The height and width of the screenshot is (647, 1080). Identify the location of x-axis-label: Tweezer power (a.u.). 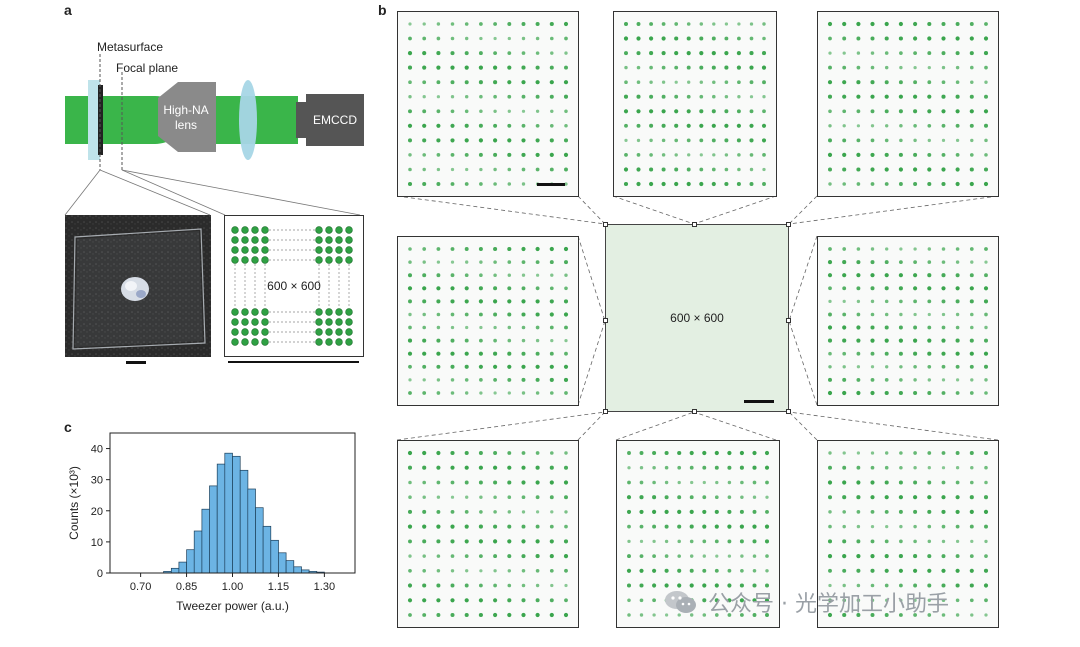
(232, 606).